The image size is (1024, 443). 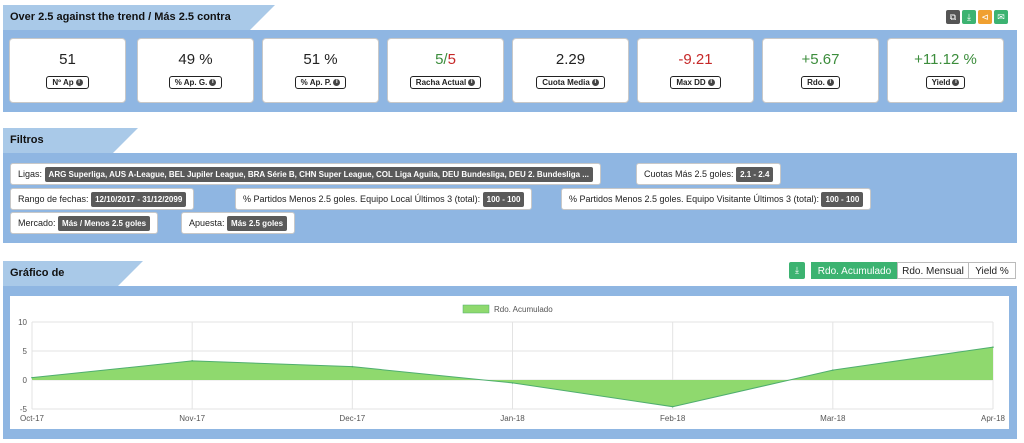 I want to click on filter-label: Cuotas Más 2.5 goles:, so click(x=689, y=174).